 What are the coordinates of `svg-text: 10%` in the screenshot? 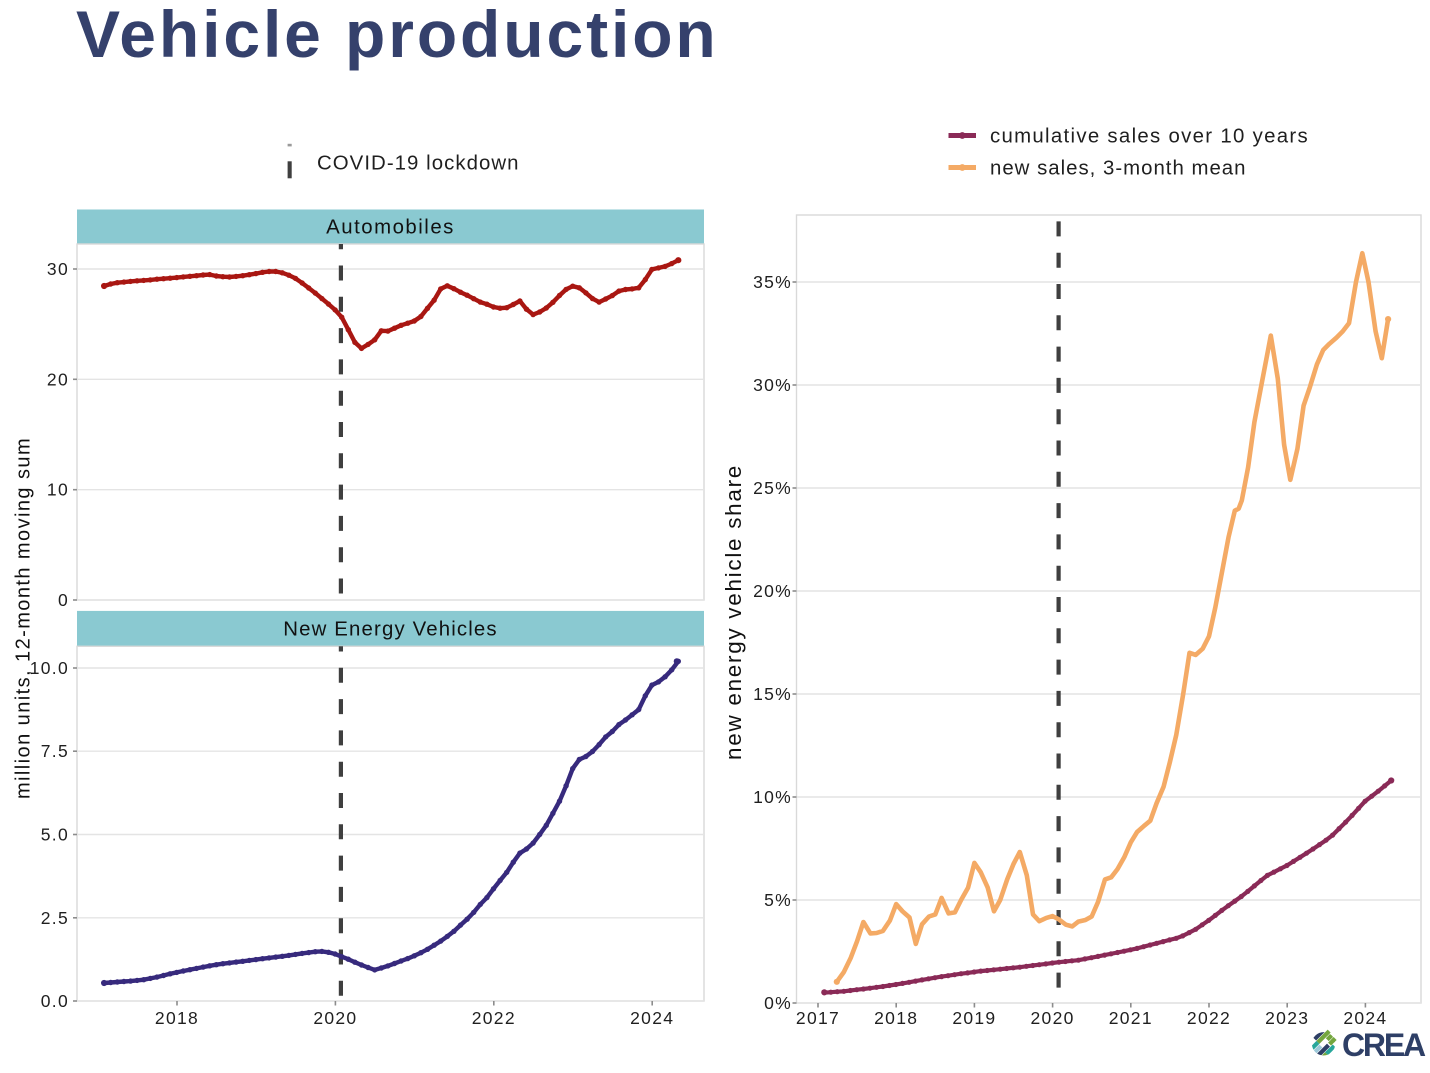 It's located at (772, 797).